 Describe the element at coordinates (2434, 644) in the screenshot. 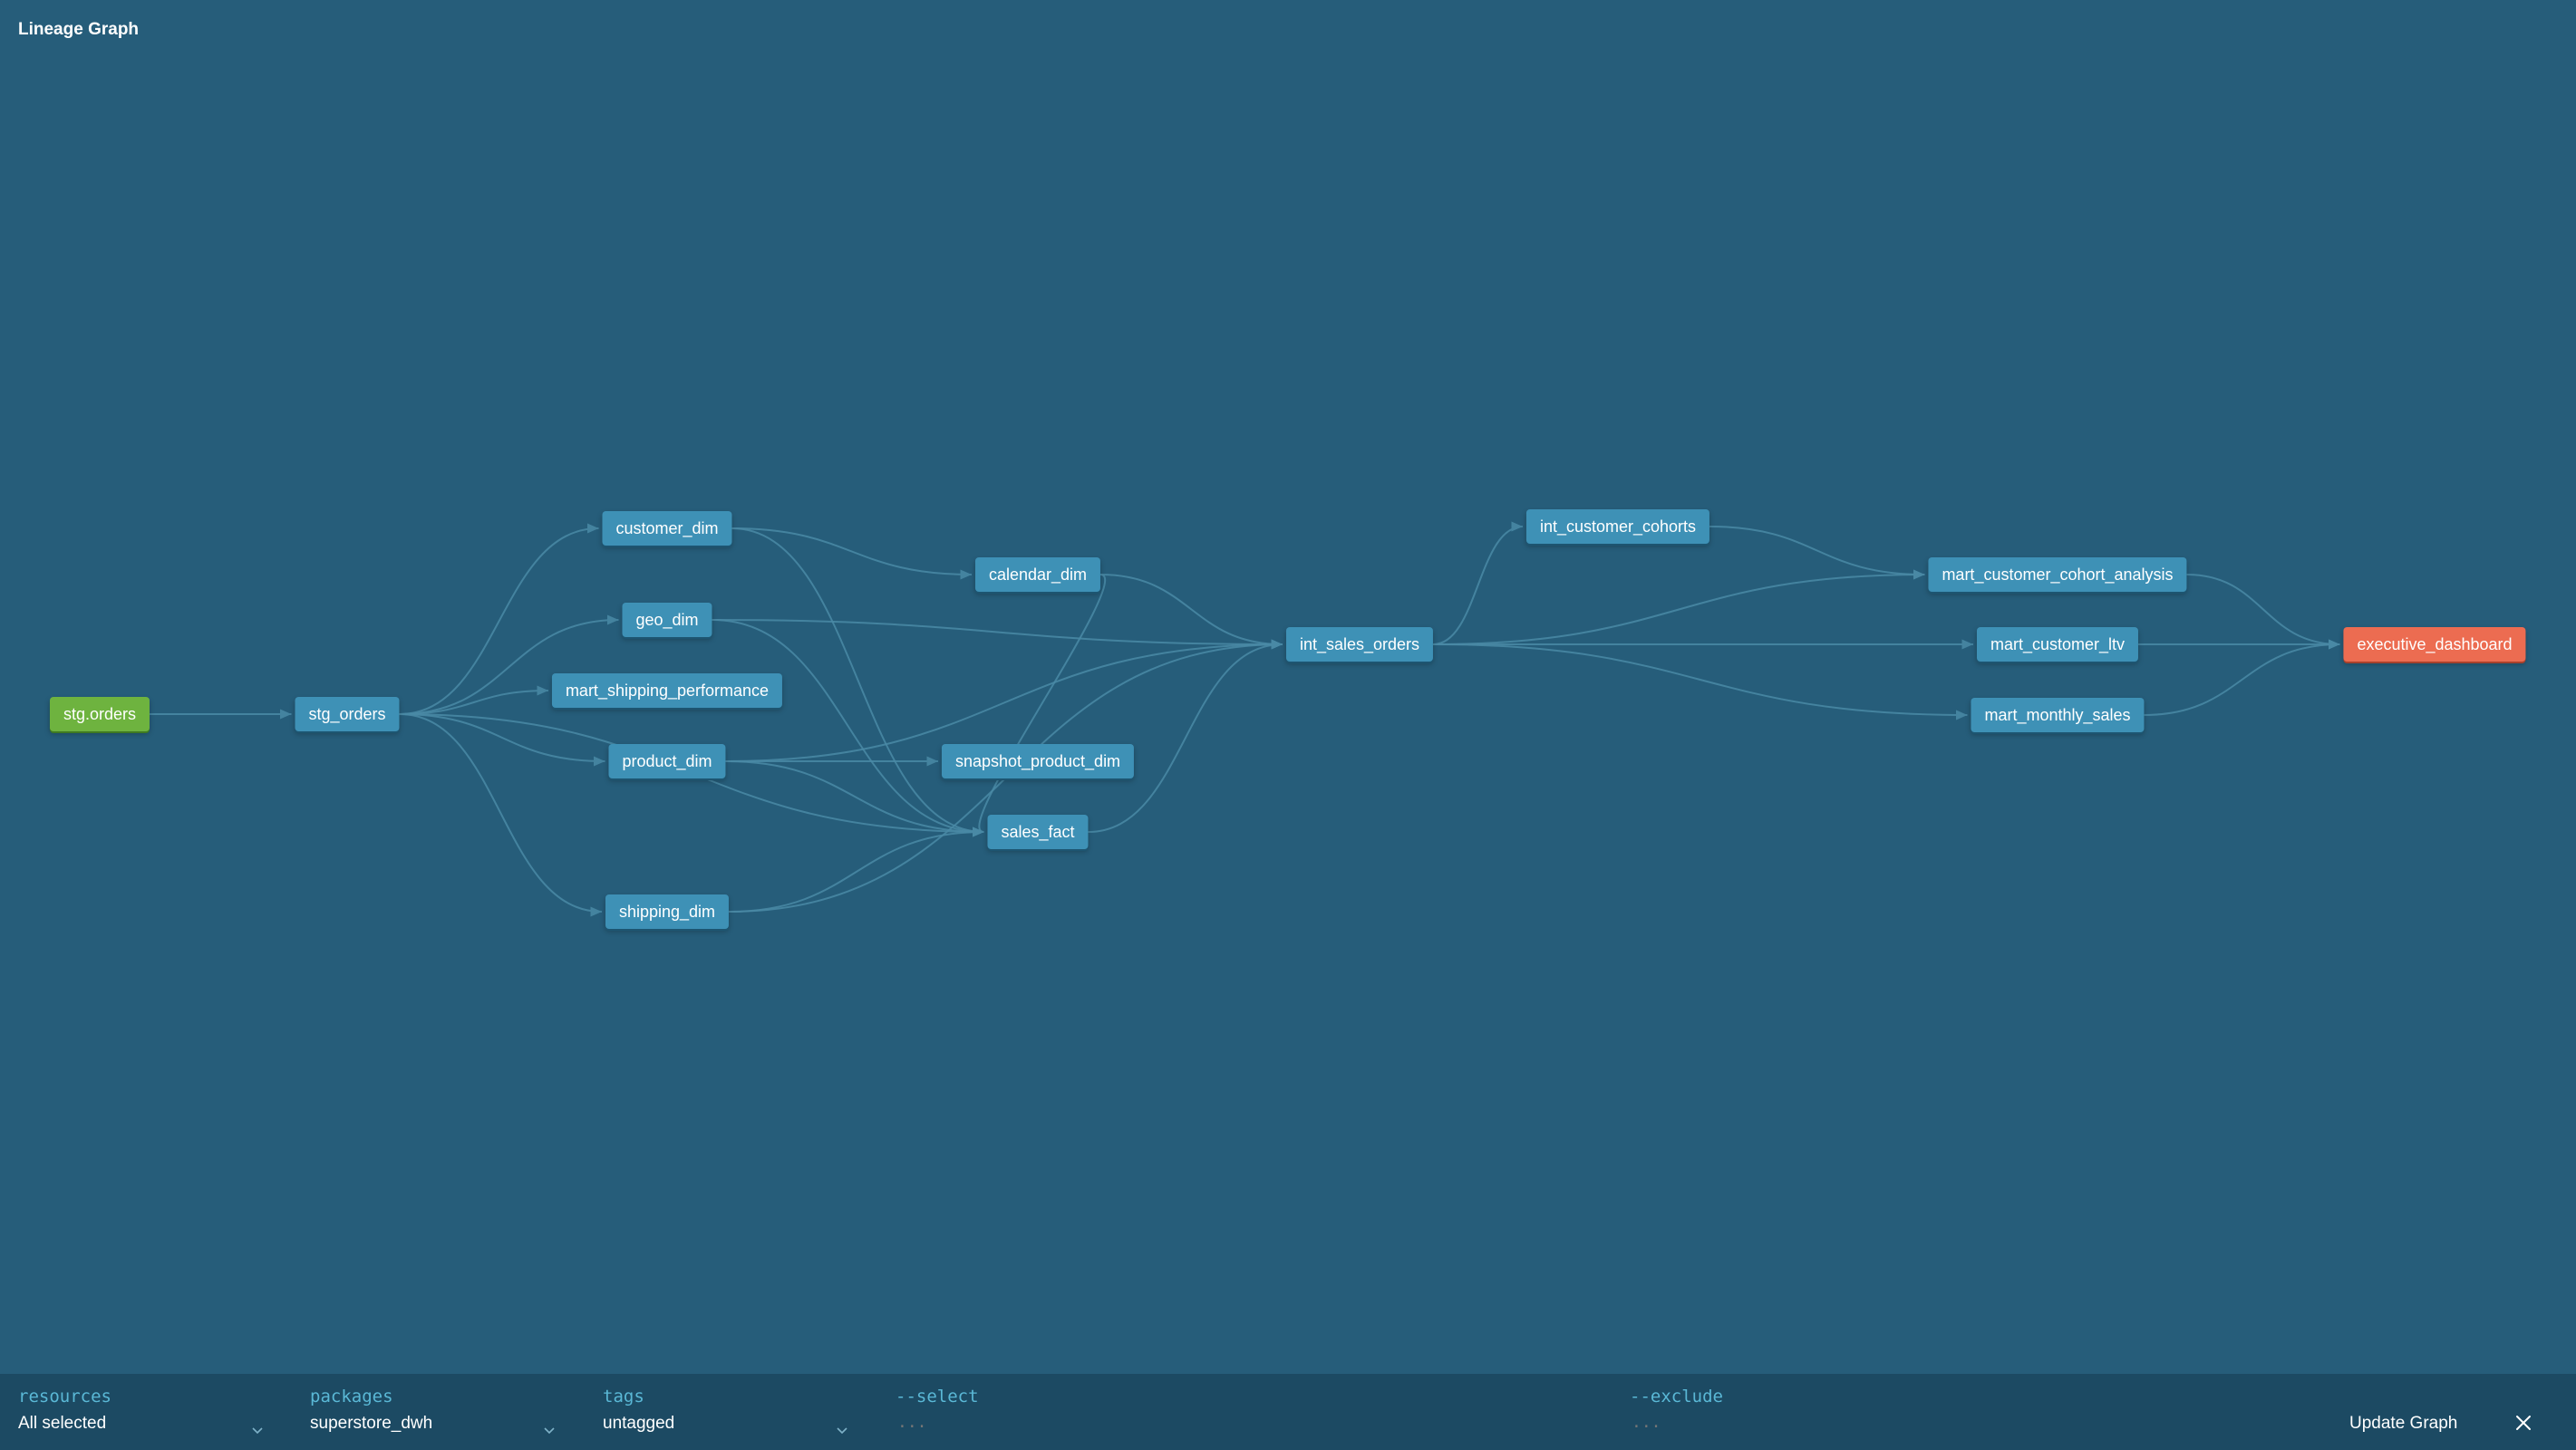

I see `node-executive-dashboard: executive_dashboard` at that location.